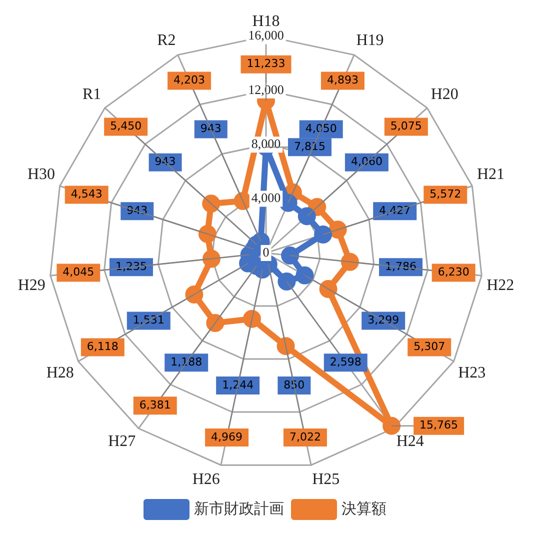 The image size is (533, 537). Describe the element at coordinates (384, 320) in the screenshot. I see `data-label: 3,299` at that location.